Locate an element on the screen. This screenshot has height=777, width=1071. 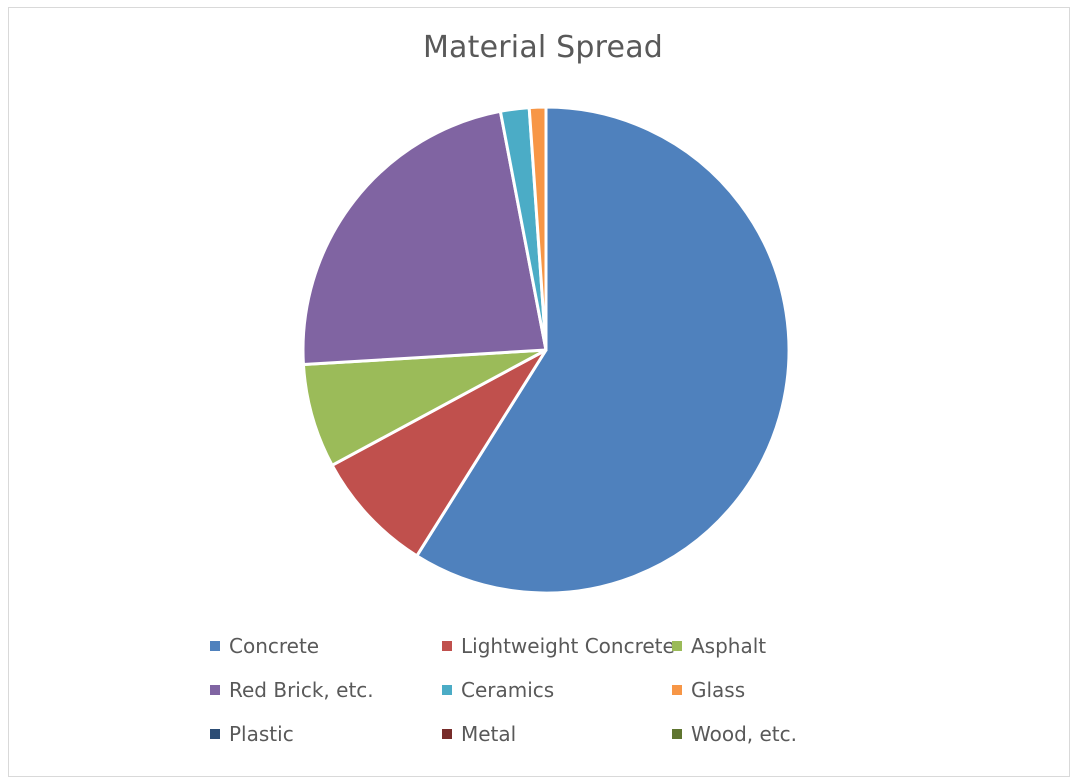
pie-slice-glass is located at coordinates (537, 228).